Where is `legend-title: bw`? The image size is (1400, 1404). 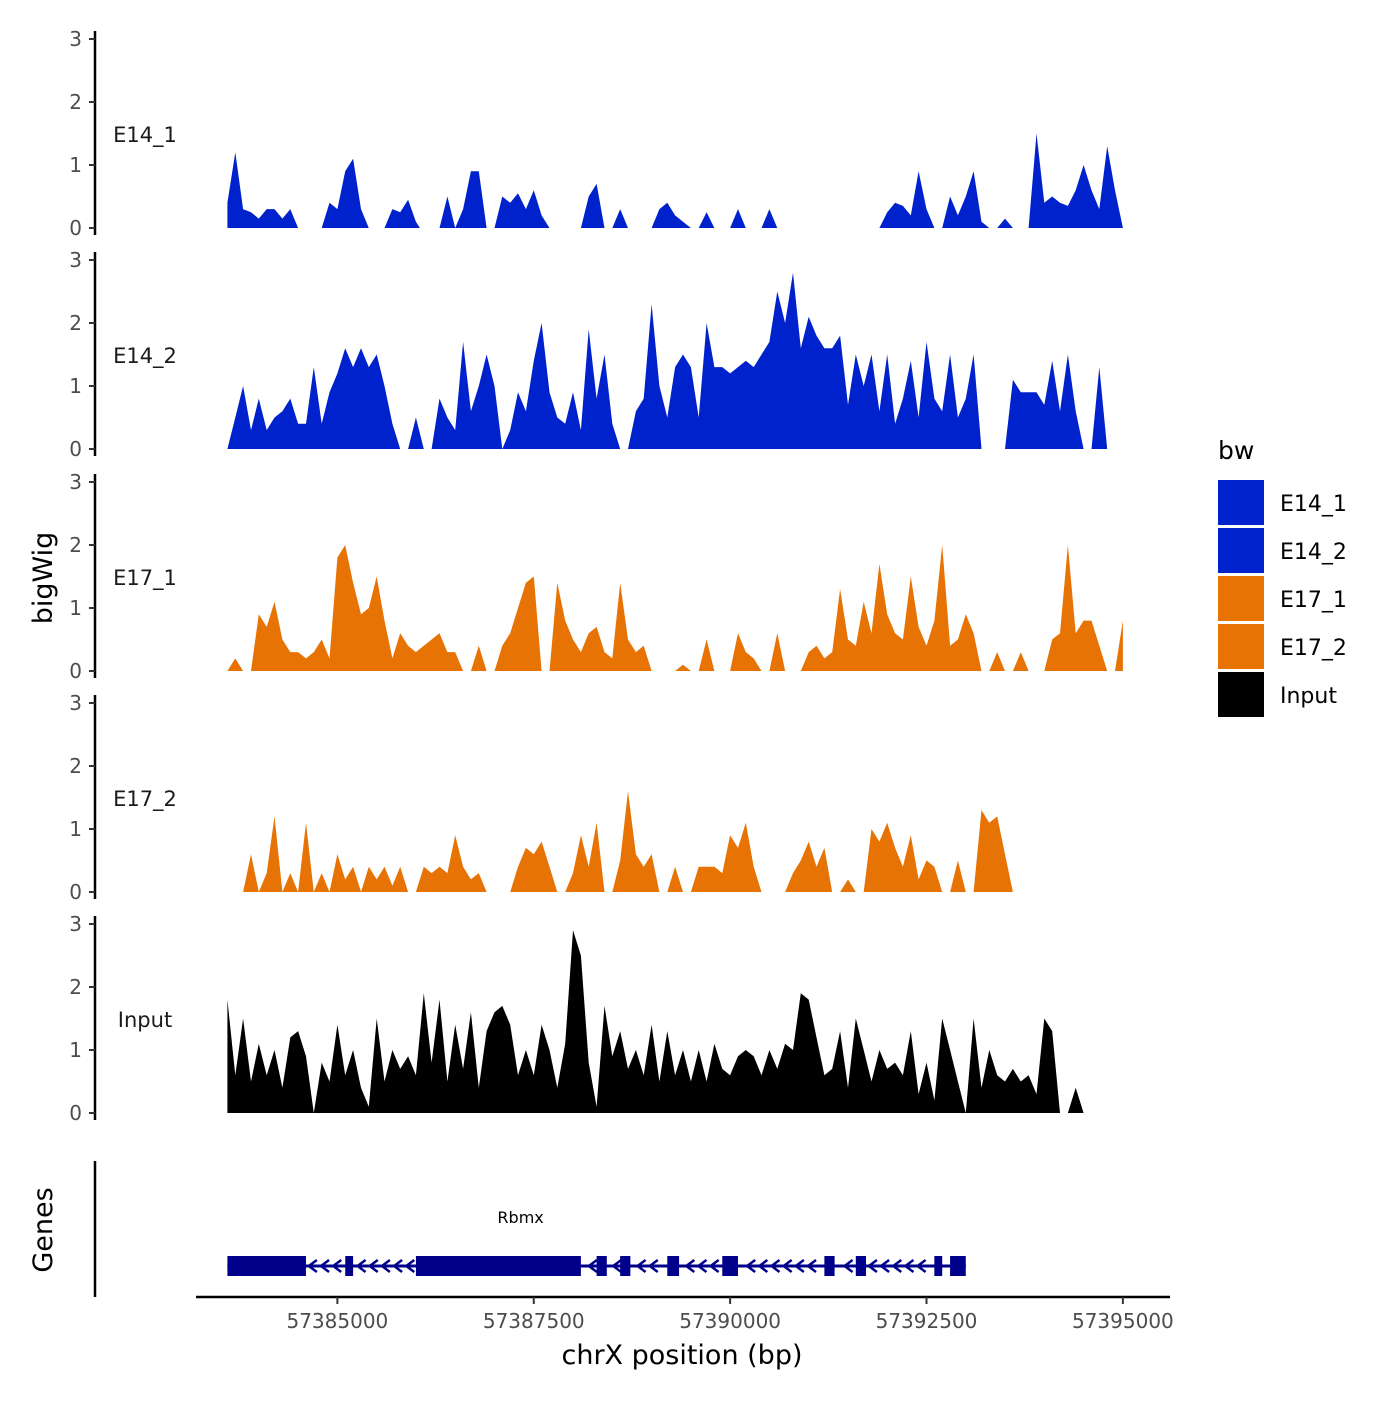 legend-title: bw is located at coordinates (1236, 450).